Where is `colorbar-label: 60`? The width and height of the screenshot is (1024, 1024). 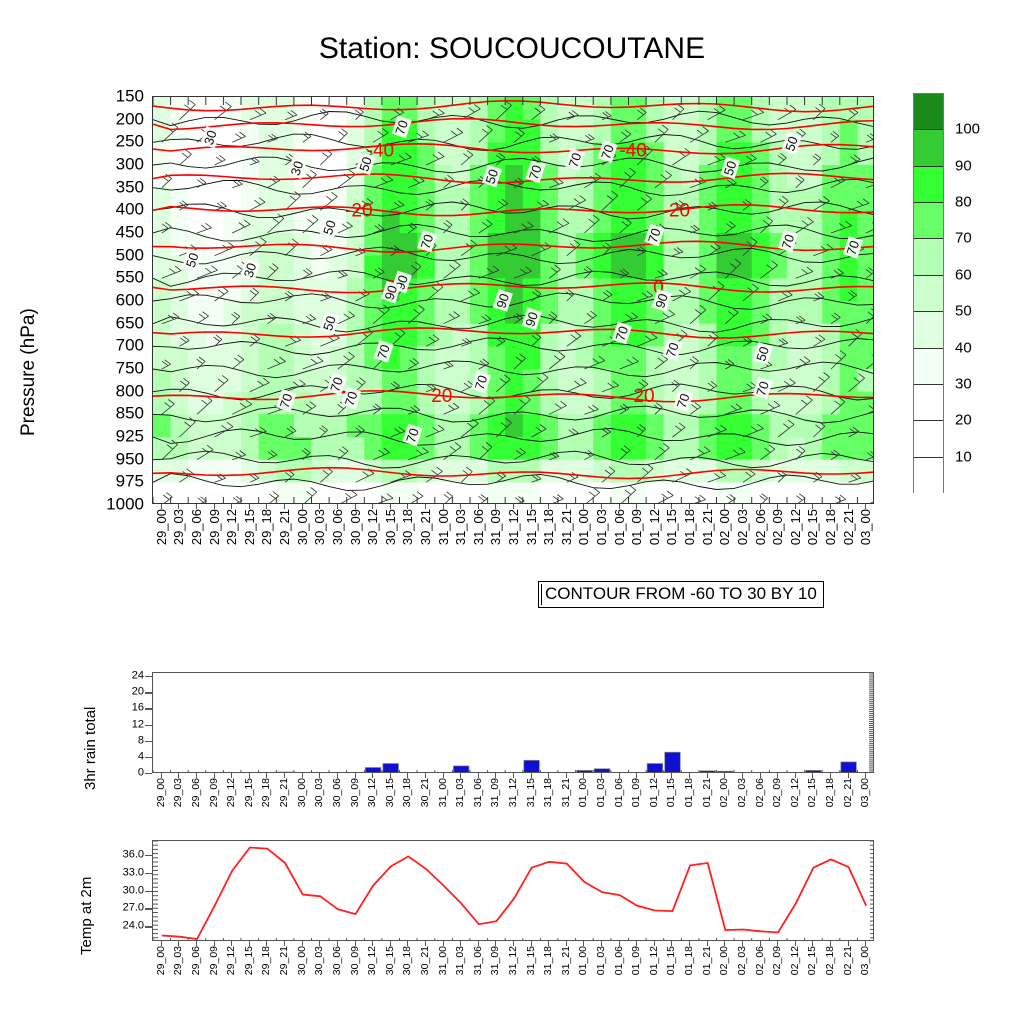 colorbar-label: 60 is located at coordinates (963, 275).